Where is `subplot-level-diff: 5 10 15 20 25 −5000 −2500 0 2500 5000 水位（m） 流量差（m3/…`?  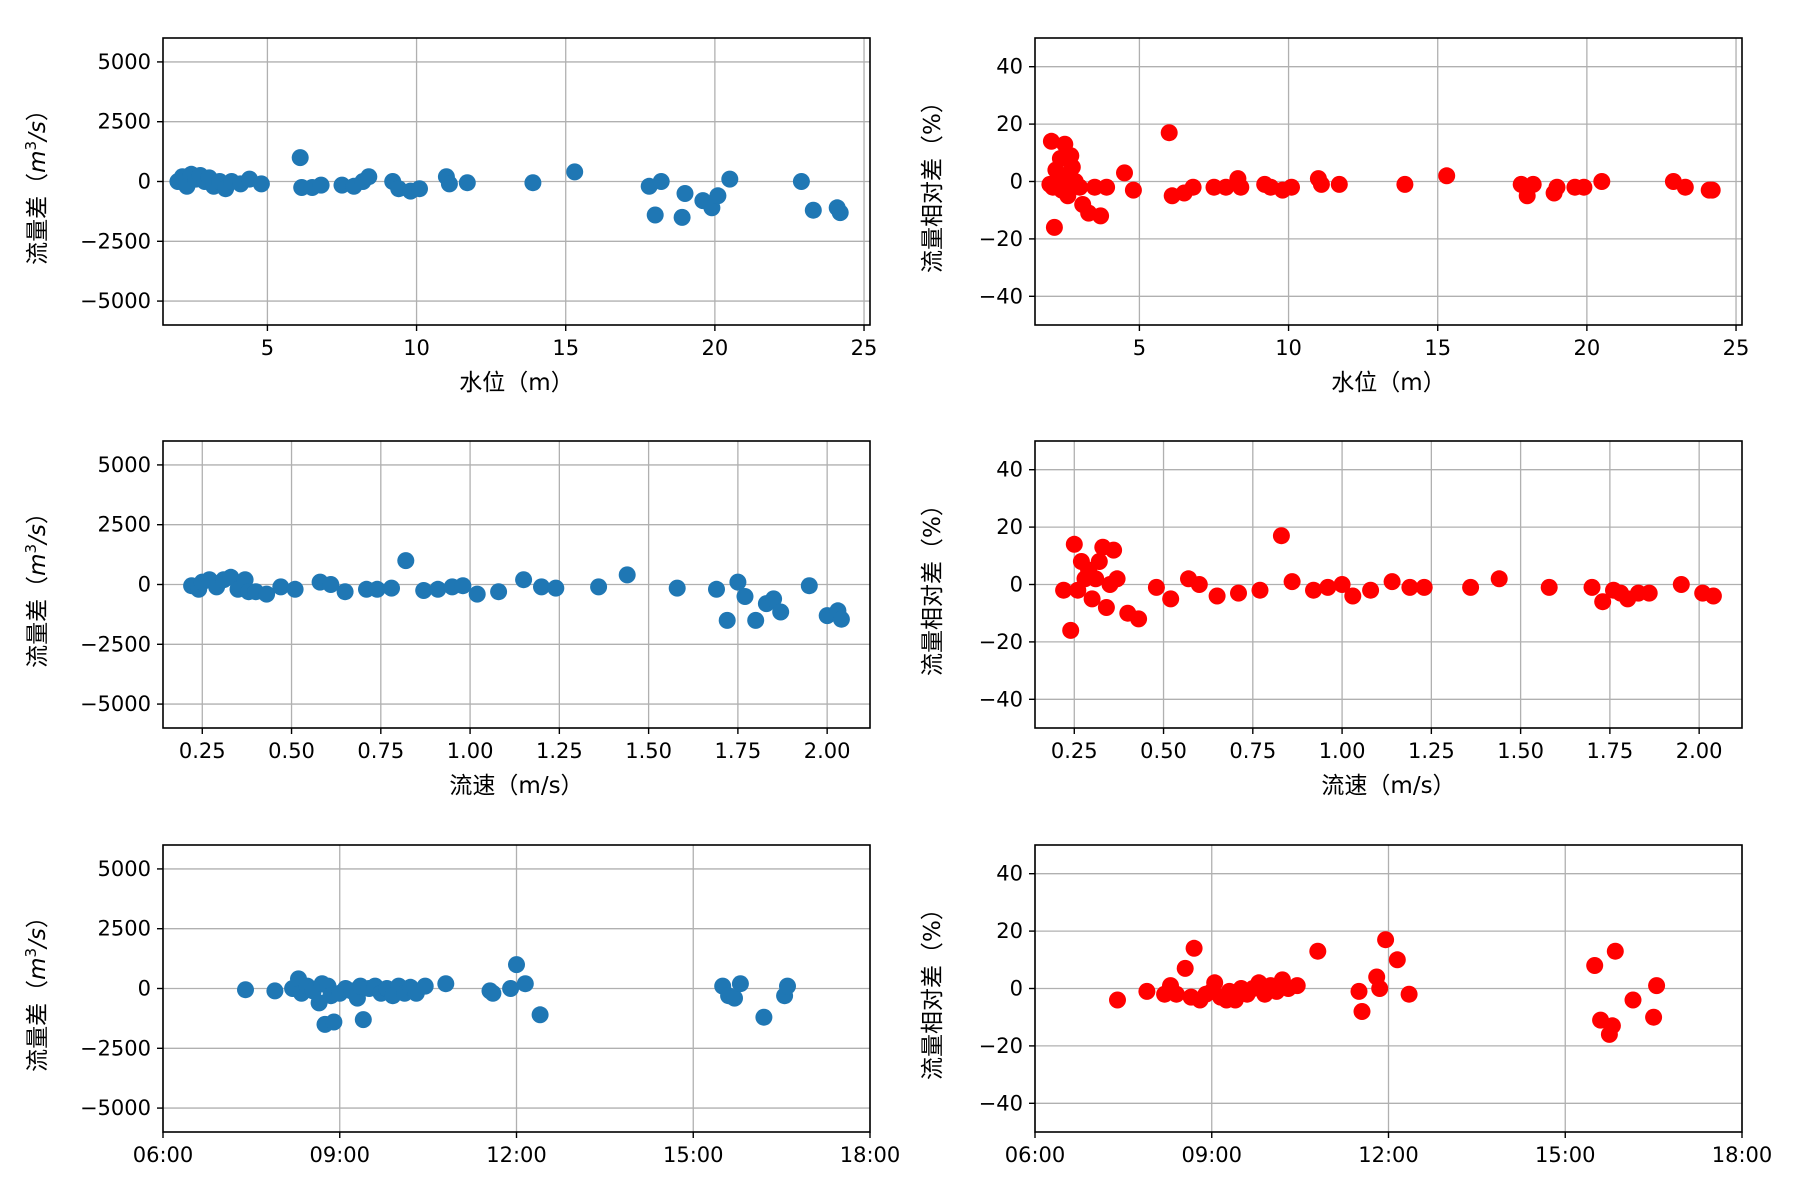 subplot-level-diff: 5 10 15 20 25 −5000 −2500 0 2500 5000 水位（m） 流量差（m3/… is located at coordinates (450, 216).